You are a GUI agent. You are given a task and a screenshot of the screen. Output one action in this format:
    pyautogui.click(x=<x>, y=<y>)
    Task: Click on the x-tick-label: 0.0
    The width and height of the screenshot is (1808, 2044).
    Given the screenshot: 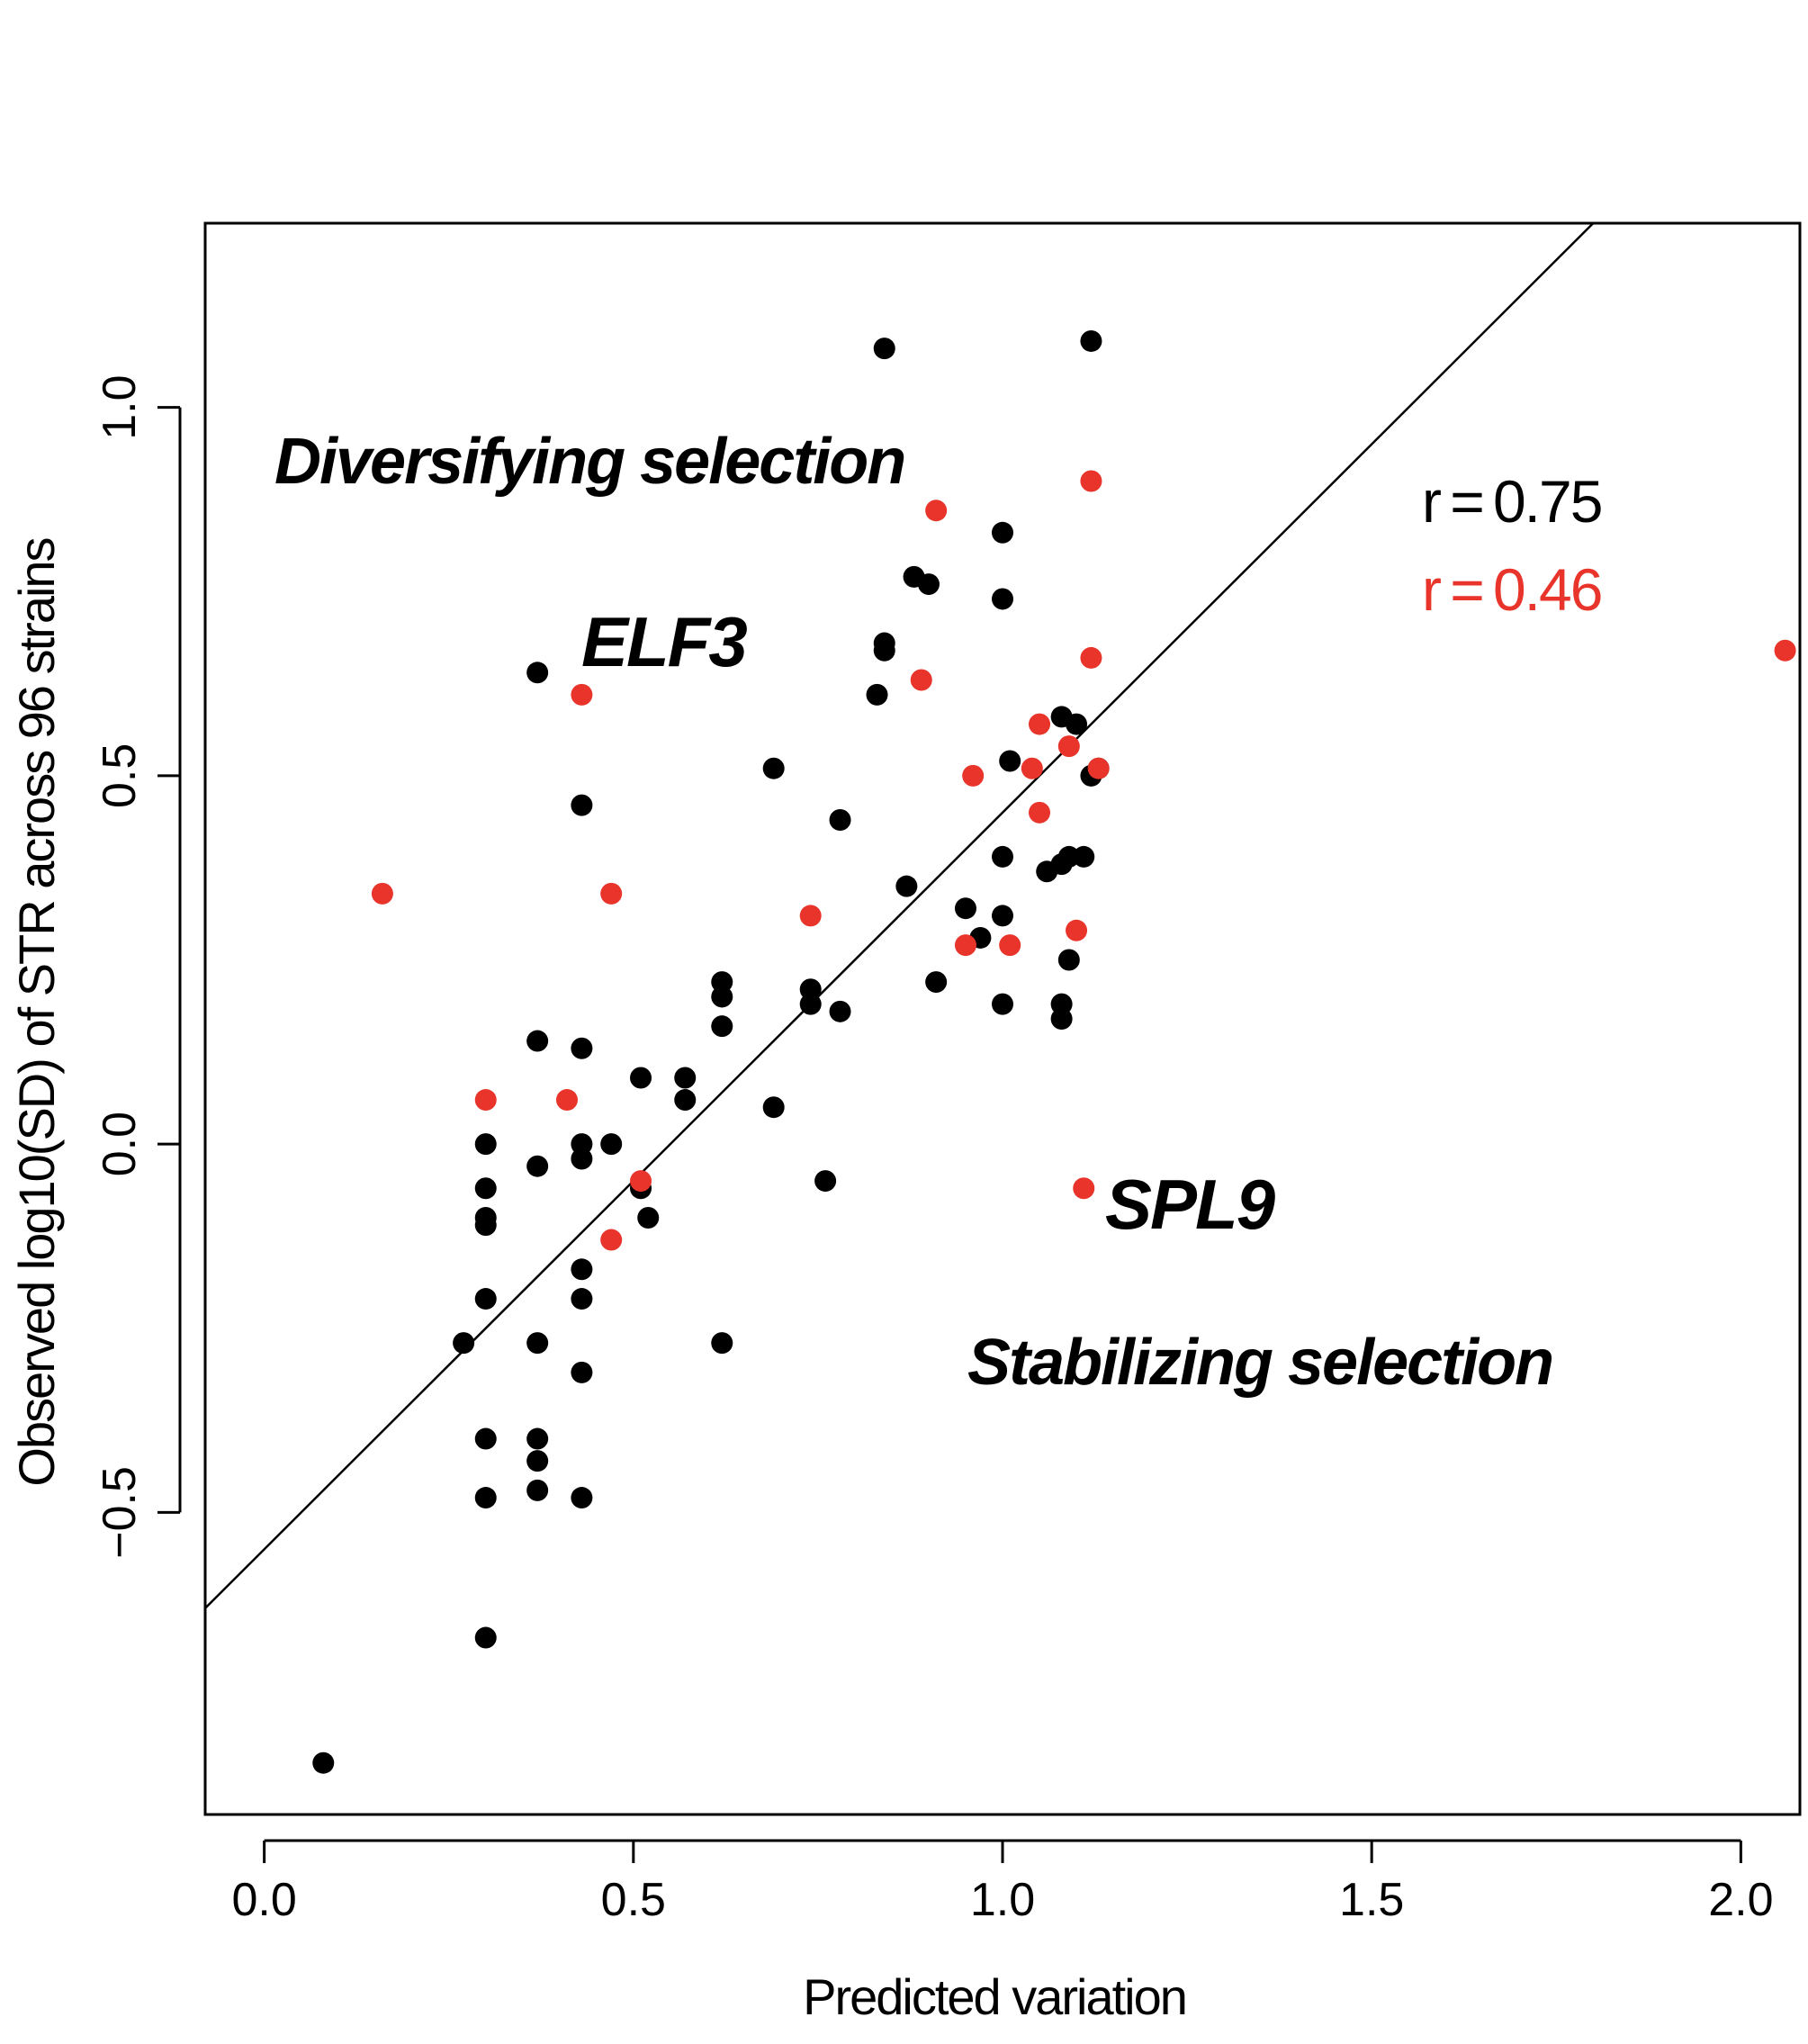 What is the action you would take?
    pyautogui.click(x=263, y=1900)
    